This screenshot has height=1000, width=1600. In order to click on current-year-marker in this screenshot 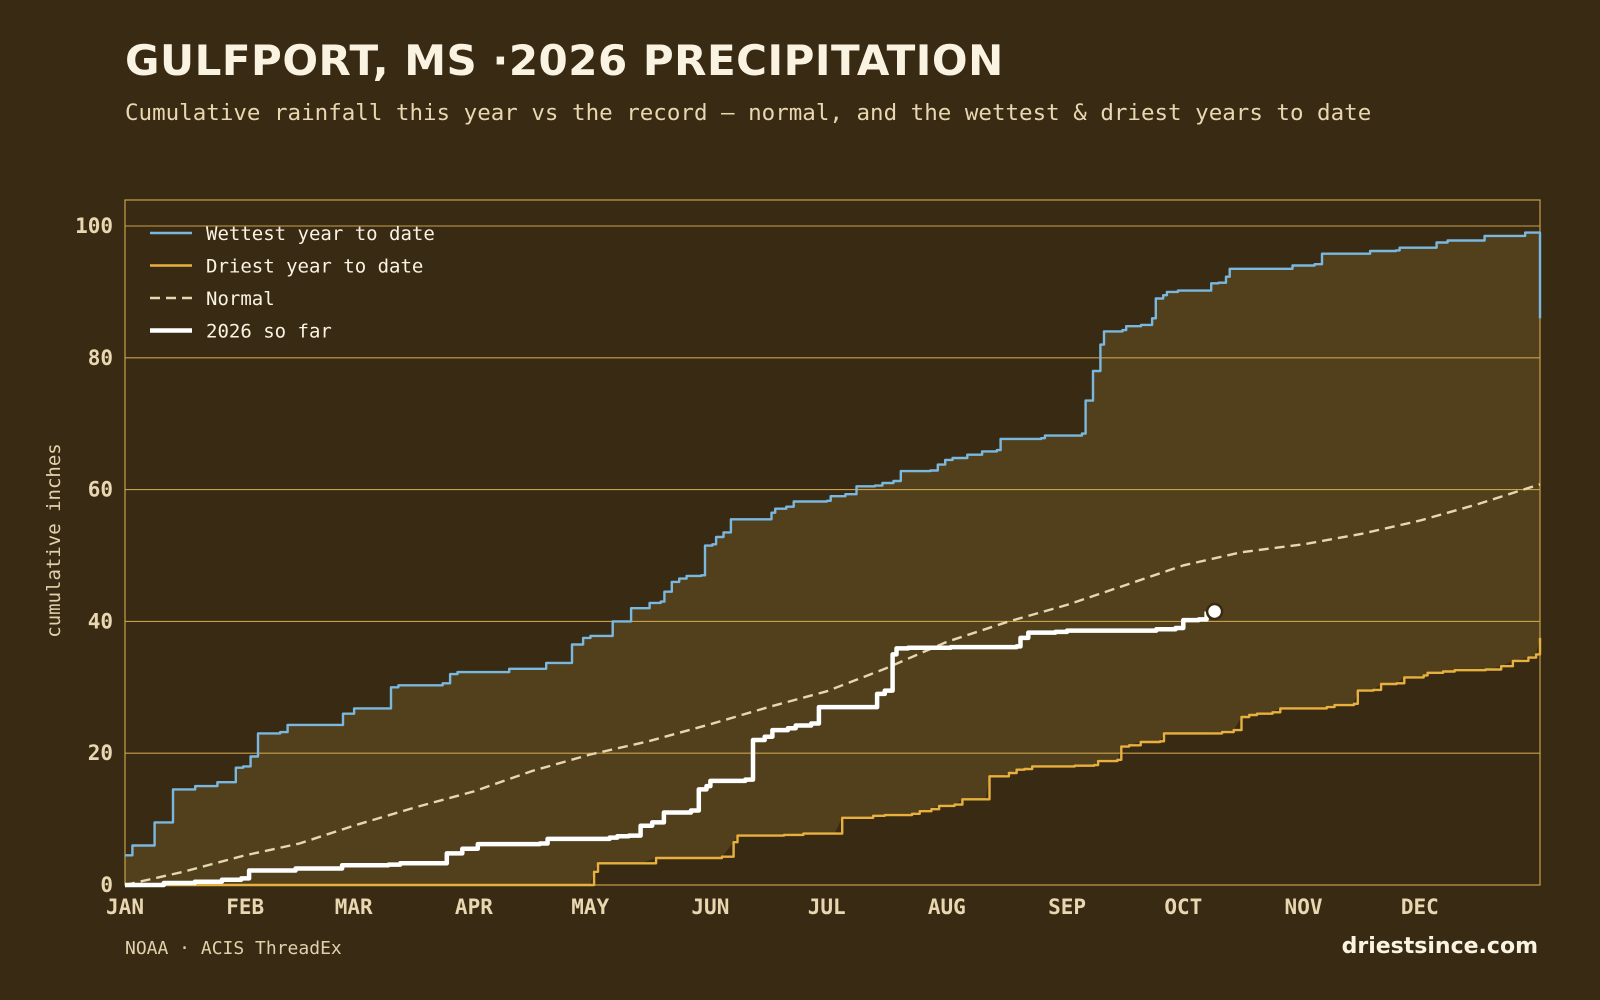, I will do `click(1214, 611)`.